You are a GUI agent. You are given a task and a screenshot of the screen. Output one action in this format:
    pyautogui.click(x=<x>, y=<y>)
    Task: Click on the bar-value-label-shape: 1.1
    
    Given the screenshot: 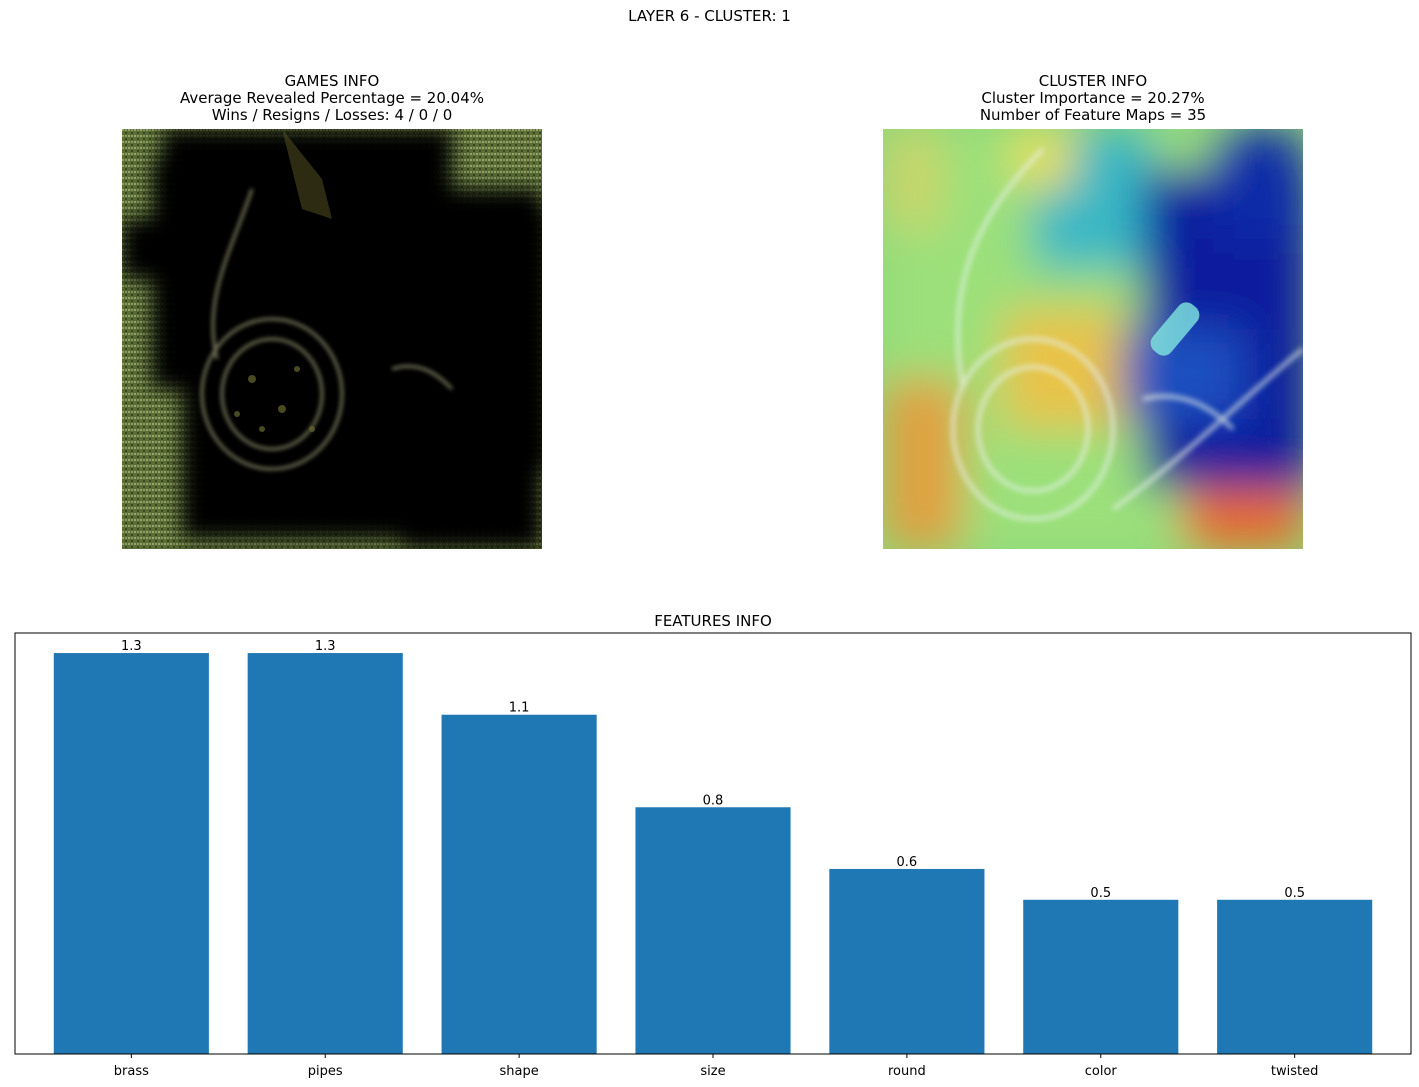 What is the action you would take?
    pyautogui.click(x=519, y=708)
    